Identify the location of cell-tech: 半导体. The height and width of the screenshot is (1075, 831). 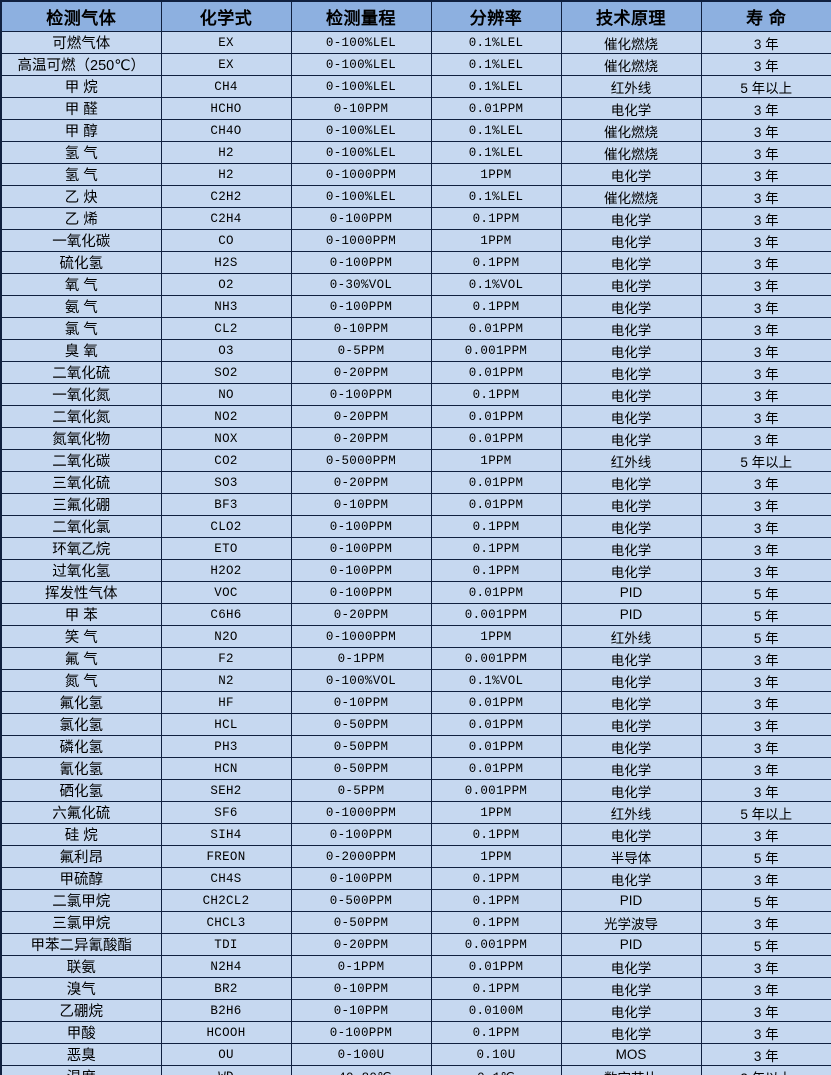
(631, 856).